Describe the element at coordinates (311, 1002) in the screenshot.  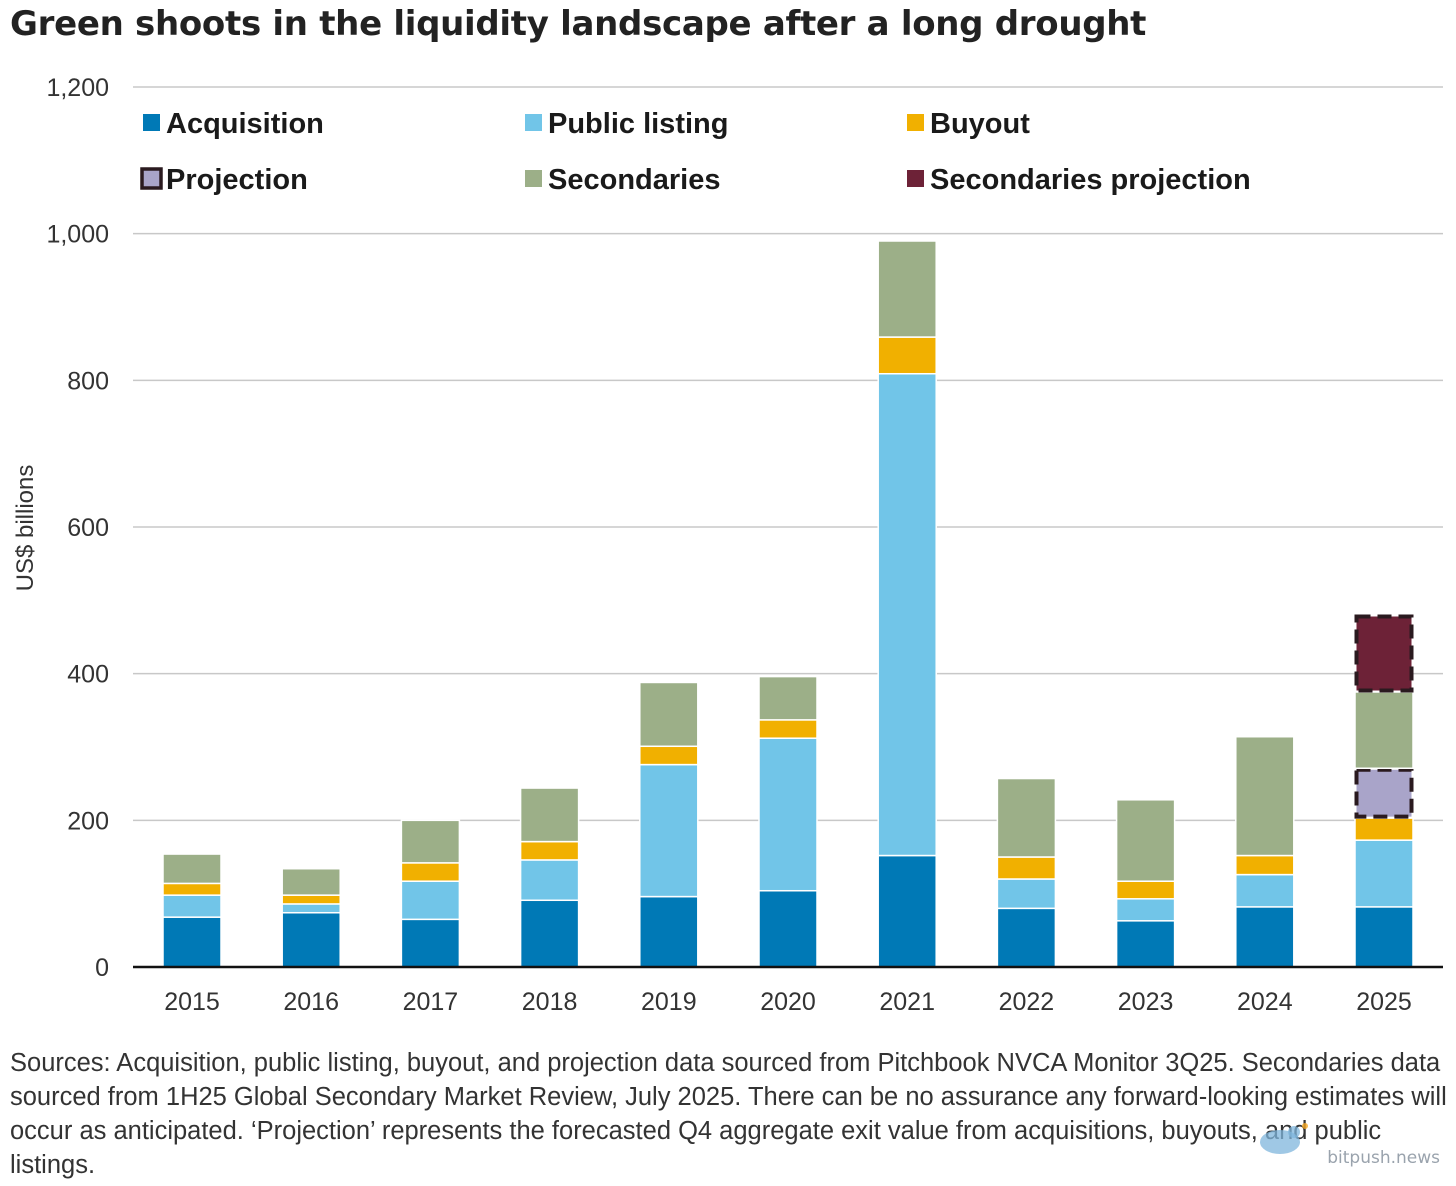
I see `x-tick-label: 2016` at that location.